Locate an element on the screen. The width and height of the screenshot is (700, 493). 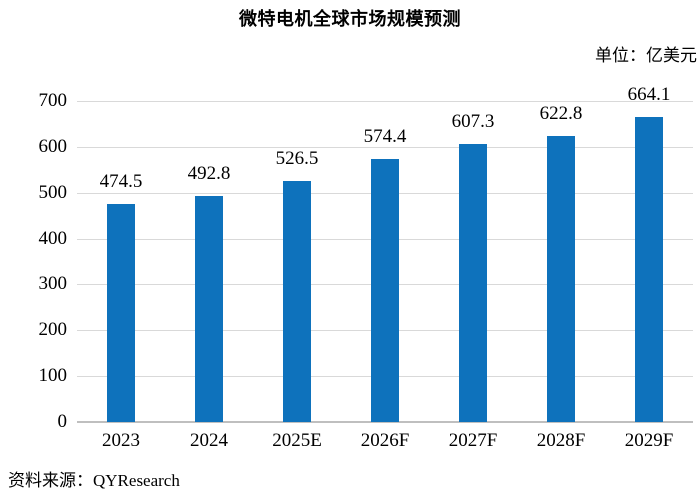
x-tick-label: 2029F is located at coordinates (649, 440).